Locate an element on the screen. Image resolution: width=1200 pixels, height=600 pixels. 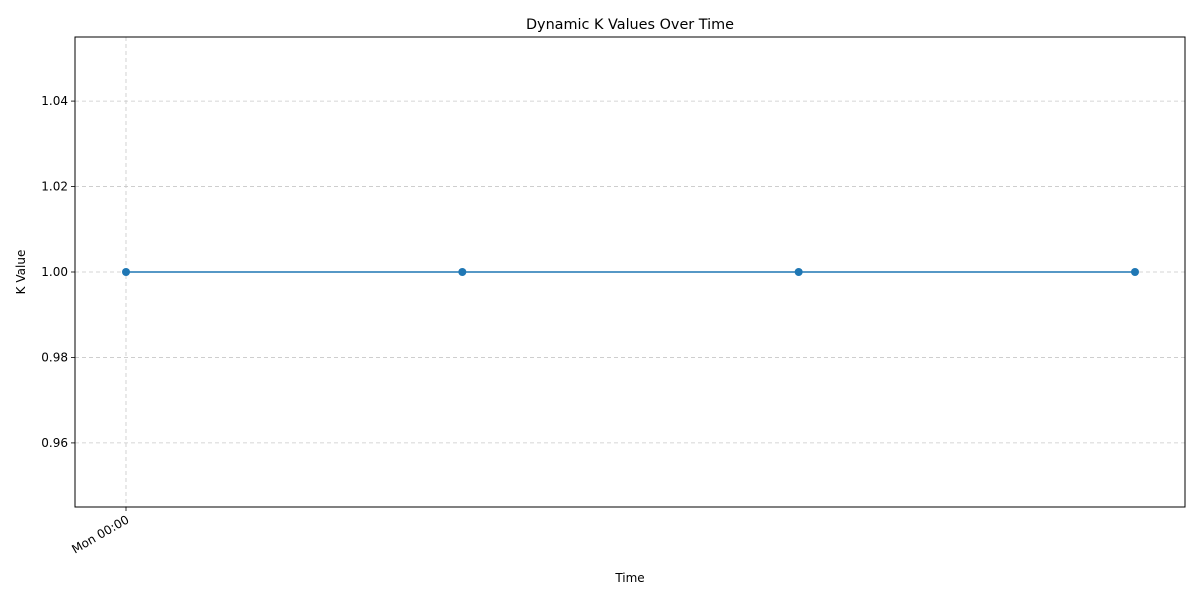
y-axis-label: K Value is located at coordinates (21, 272).